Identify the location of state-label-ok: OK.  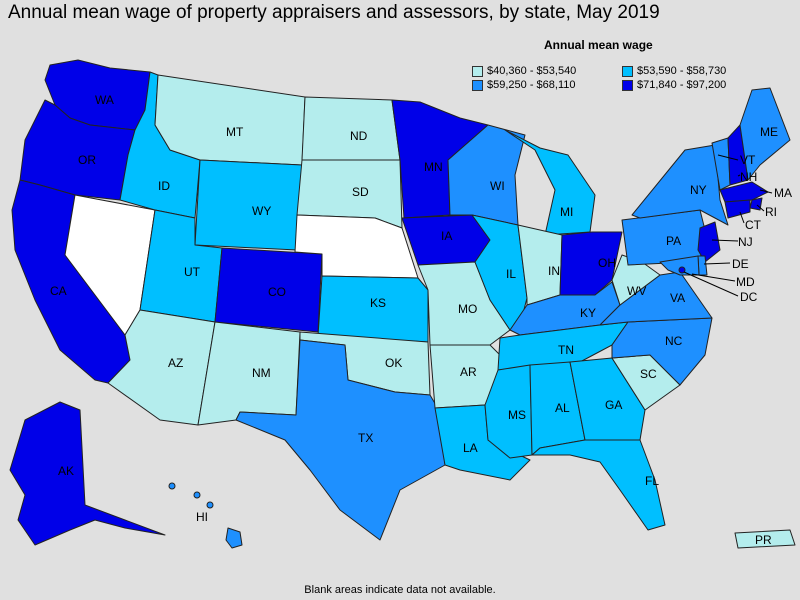
(393, 363).